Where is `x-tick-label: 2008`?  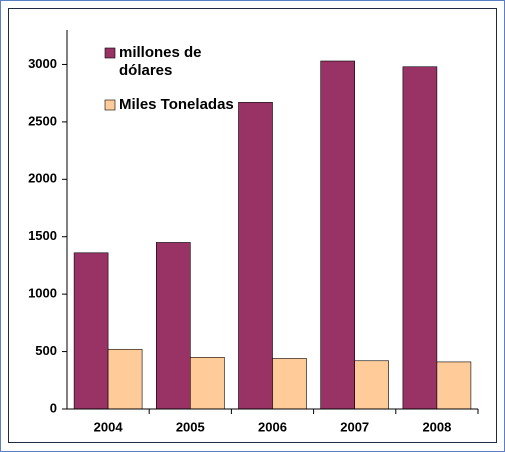 x-tick-label: 2008 is located at coordinates (436, 426).